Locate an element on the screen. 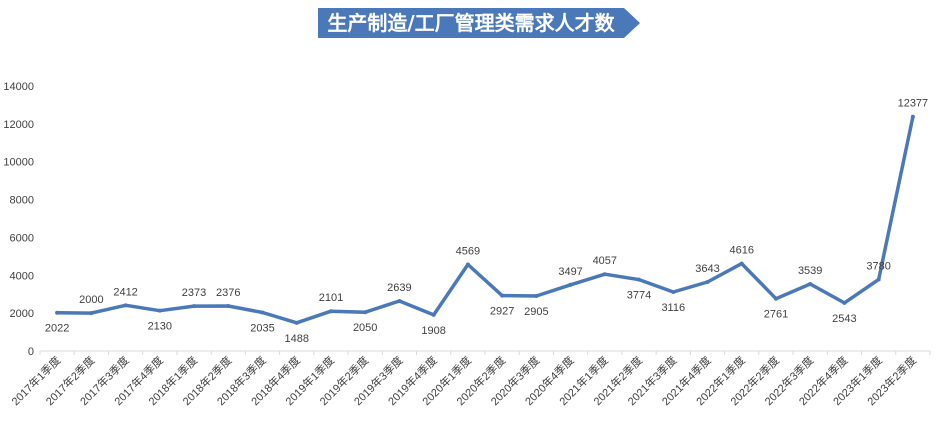 The height and width of the screenshot is (432, 947). y-tick-label: 8000 is located at coordinates (22, 201).